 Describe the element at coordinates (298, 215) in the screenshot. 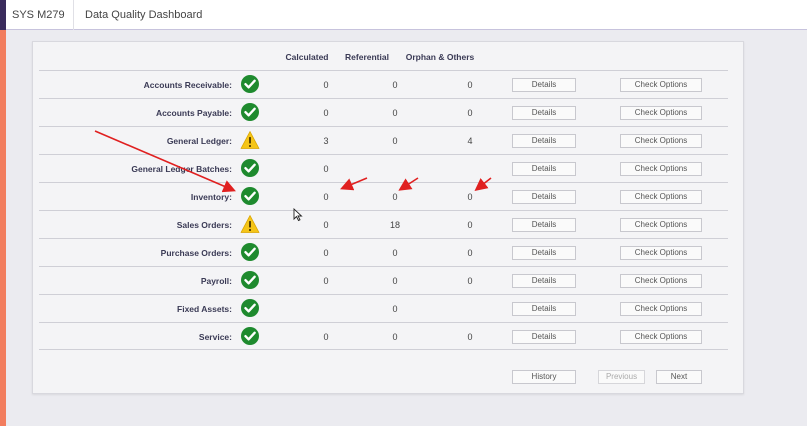

I see `mouse-cursor-icon` at that location.